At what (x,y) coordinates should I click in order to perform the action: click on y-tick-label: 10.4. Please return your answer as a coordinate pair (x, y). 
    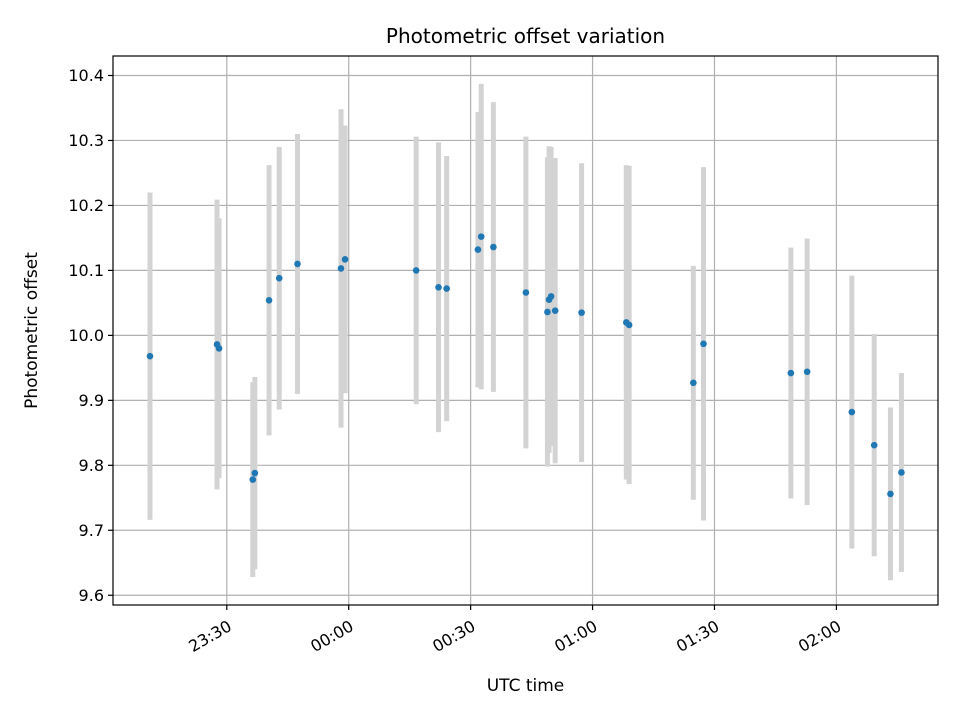
    Looking at the image, I should click on (86, 75).